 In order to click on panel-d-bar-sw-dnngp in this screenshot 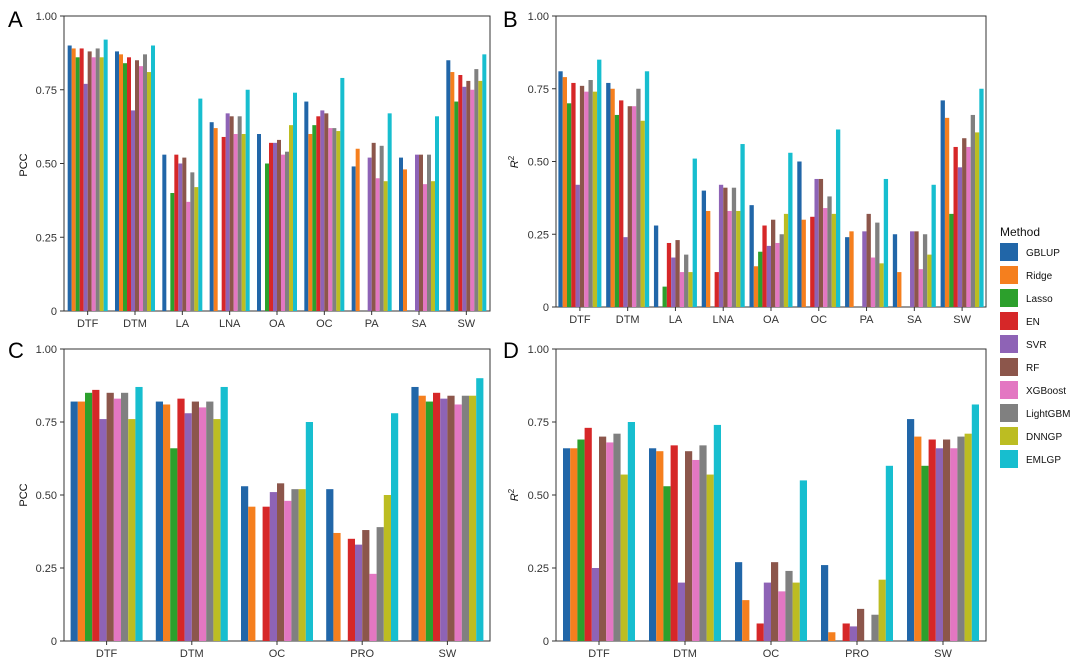, I will do `click(968, 537)`.